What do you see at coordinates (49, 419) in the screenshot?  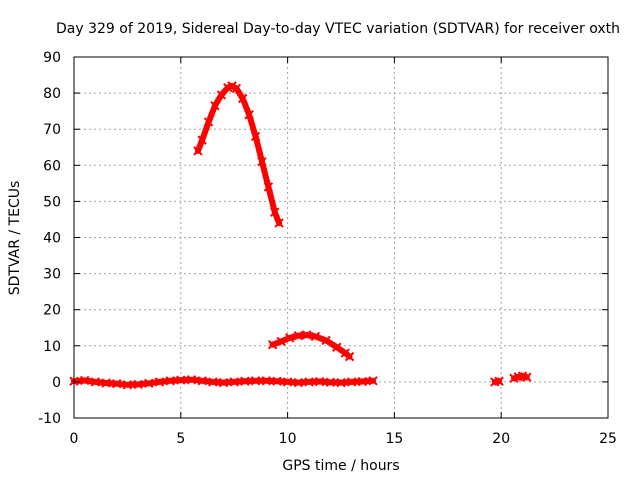 I see `y-tick-label: -10` at bounding box center [49, 419].